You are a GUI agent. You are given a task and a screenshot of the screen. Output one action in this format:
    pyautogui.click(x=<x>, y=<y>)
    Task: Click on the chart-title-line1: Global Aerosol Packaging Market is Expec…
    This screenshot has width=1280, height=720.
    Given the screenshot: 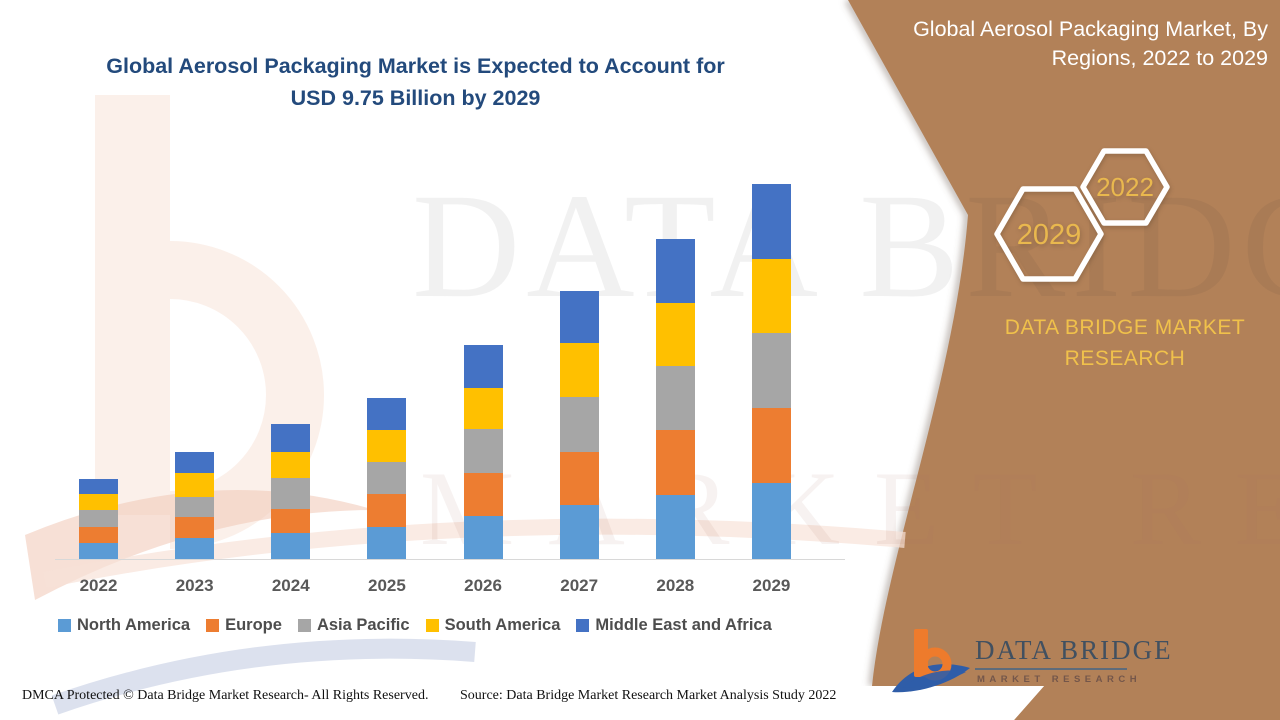 What is the action you would take?
    pyautogui.click(x=415, y=66)
    